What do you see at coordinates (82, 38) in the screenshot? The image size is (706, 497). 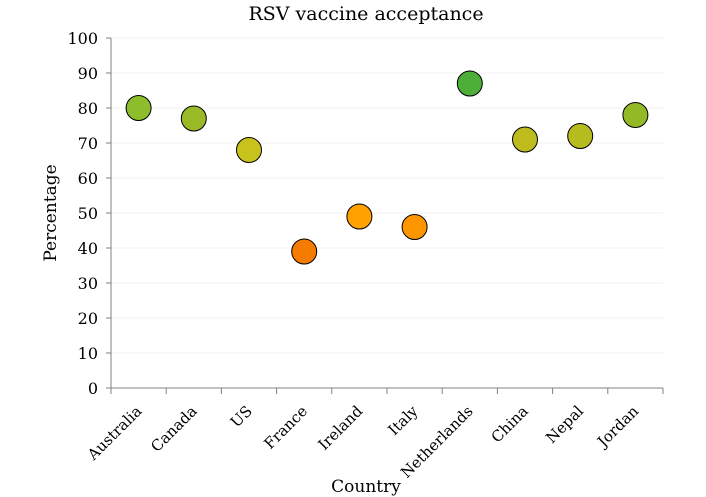 I see `y-tick-label: 100` at bounding box center [82, 38].